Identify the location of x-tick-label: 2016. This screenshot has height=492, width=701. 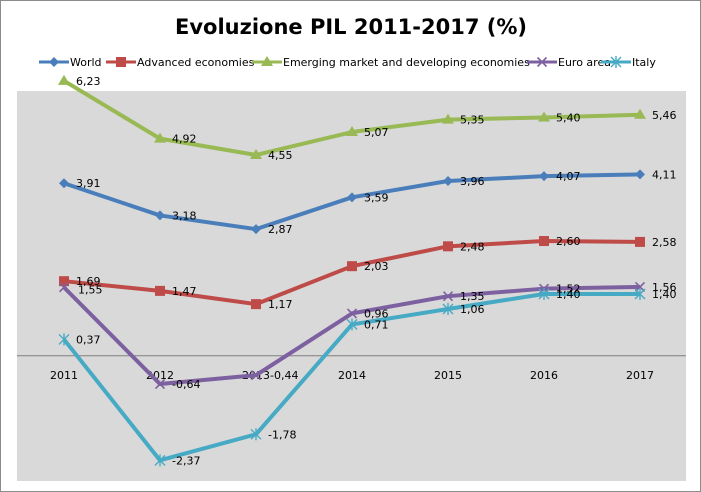
(544, 375).